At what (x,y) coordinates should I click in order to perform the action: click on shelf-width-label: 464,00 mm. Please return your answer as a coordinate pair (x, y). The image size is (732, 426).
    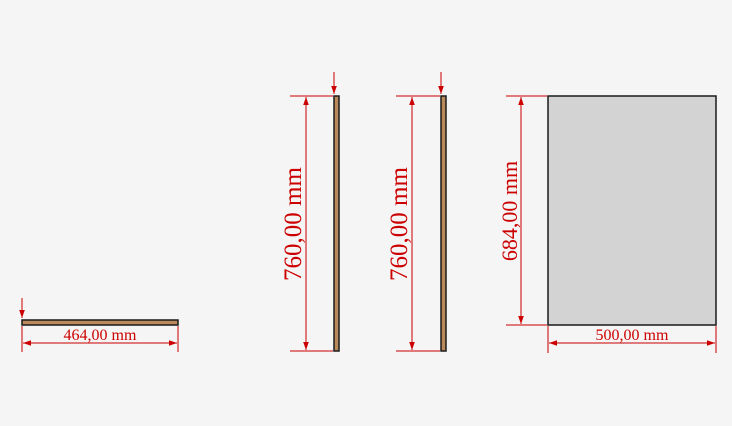
    Looking at the image, I should click on (100, 335).